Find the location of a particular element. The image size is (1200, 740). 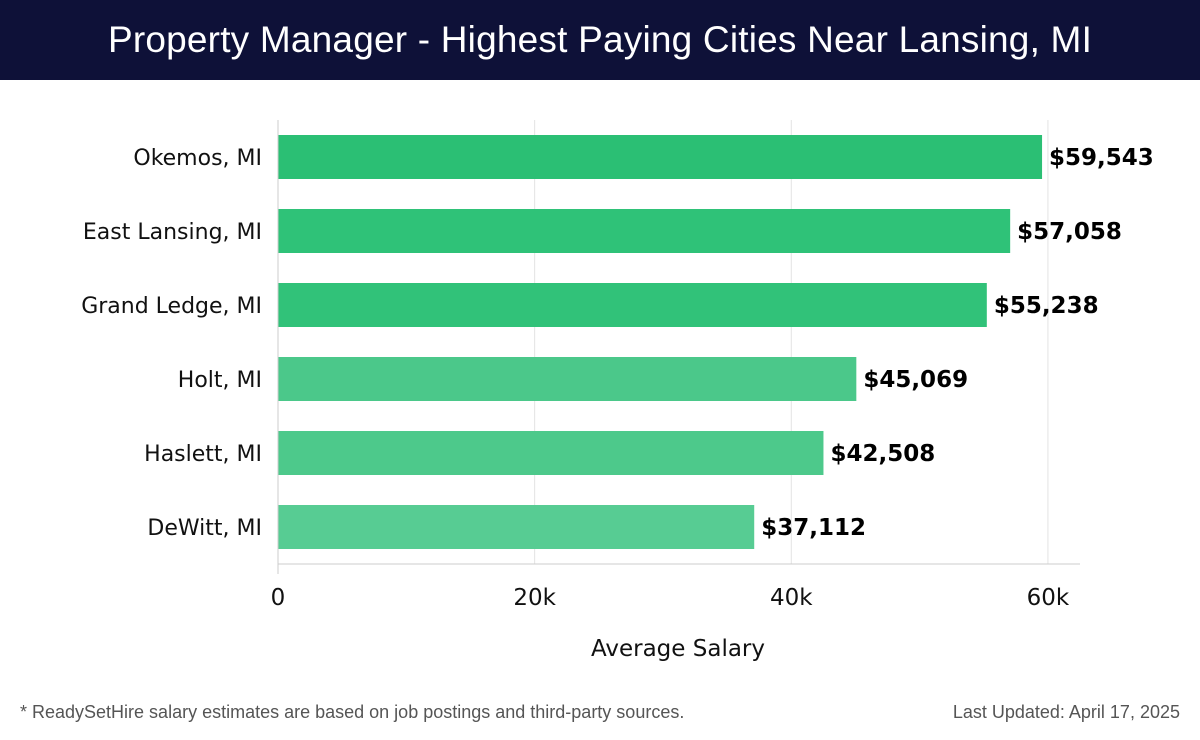

category-label: Grand Ledge, MI is located at coordinates (171, 306).